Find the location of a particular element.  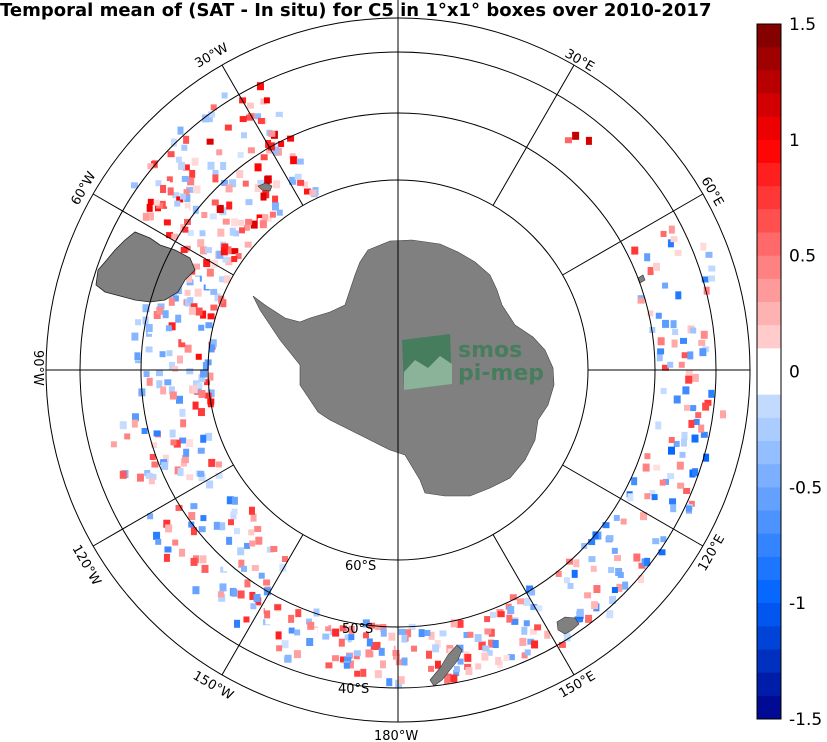

island-kerguelen is located at coordinates (568, 625).